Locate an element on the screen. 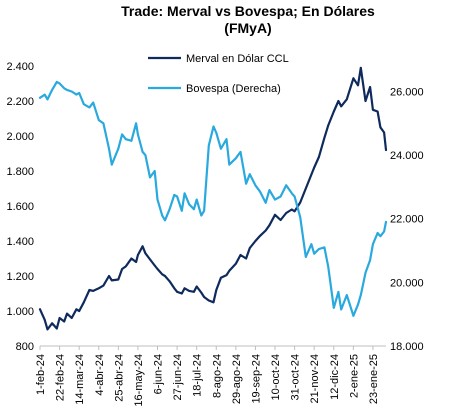  chart-title: Trade: Merval vs Bovespa; En Dólares is located at coordinates (248, 11).